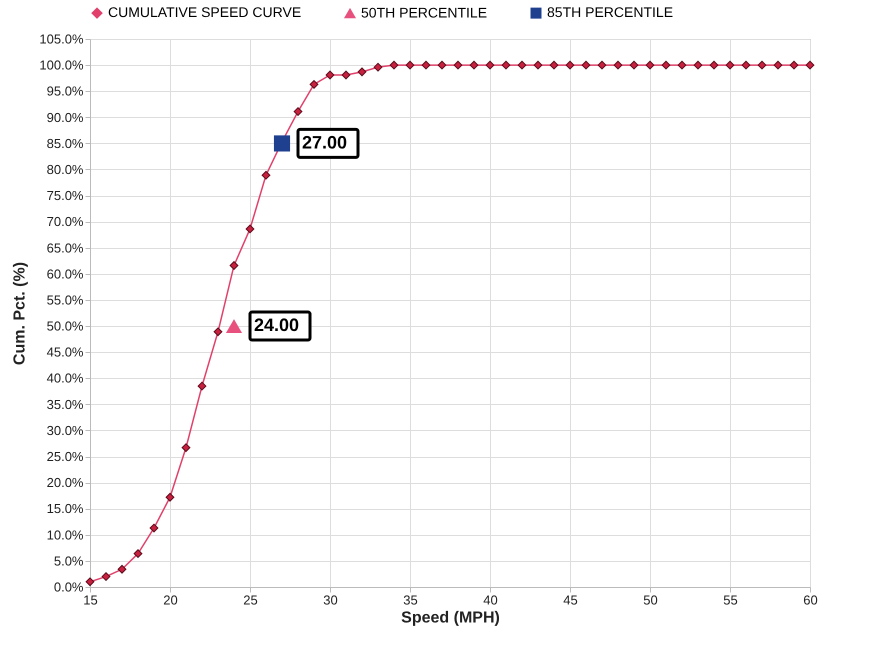 This screenshot has height=658, width=875. Describe the element at coordinates (90, 600) in the screenshot. I see `x-tick-label: 15` at that location.